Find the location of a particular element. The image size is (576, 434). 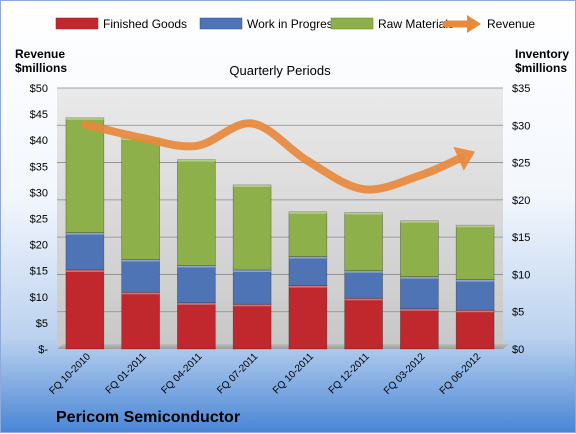

x-tick-label: FQ 03-2012 is located at coordinates (405, 374).